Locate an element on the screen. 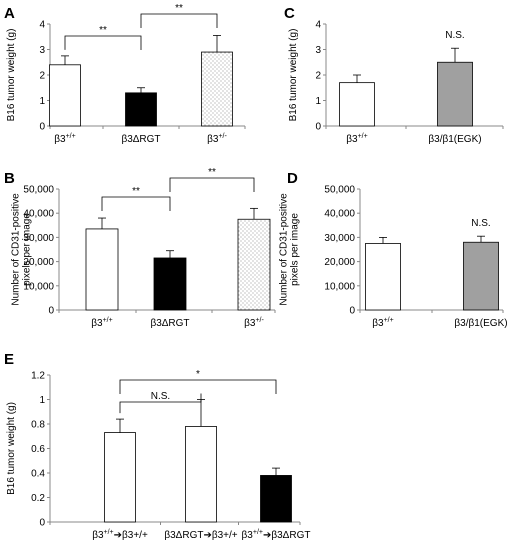 The height and width of the screenshot is (543, 520). panel-letter: C is located at coordinates (289, 13).